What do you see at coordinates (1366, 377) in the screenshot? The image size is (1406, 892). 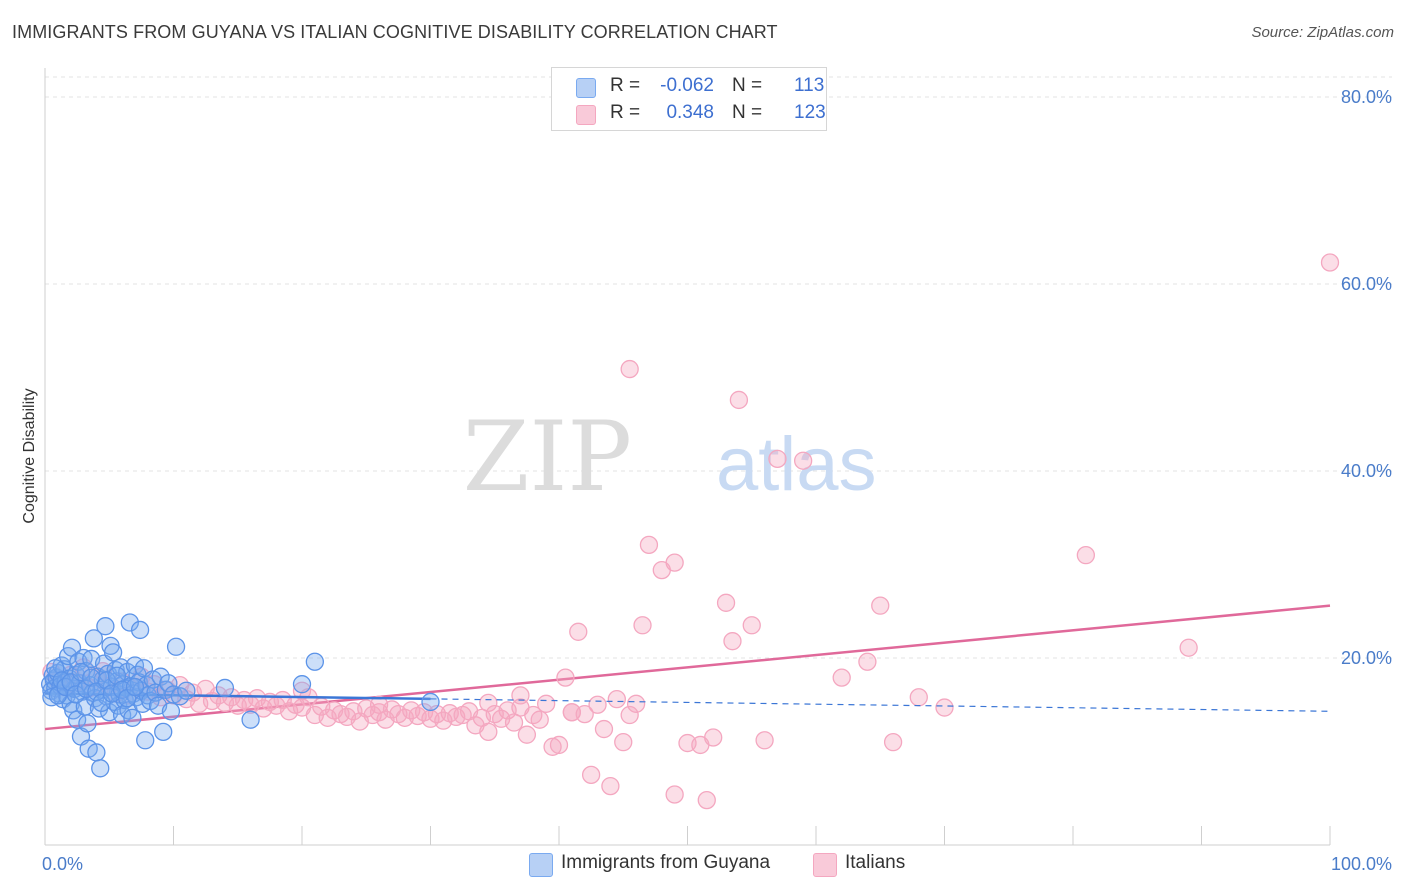 I see `y-tick-labels: 20.0% 40.0% 60.0% 80.0%` at bounding box center [1366, 377].